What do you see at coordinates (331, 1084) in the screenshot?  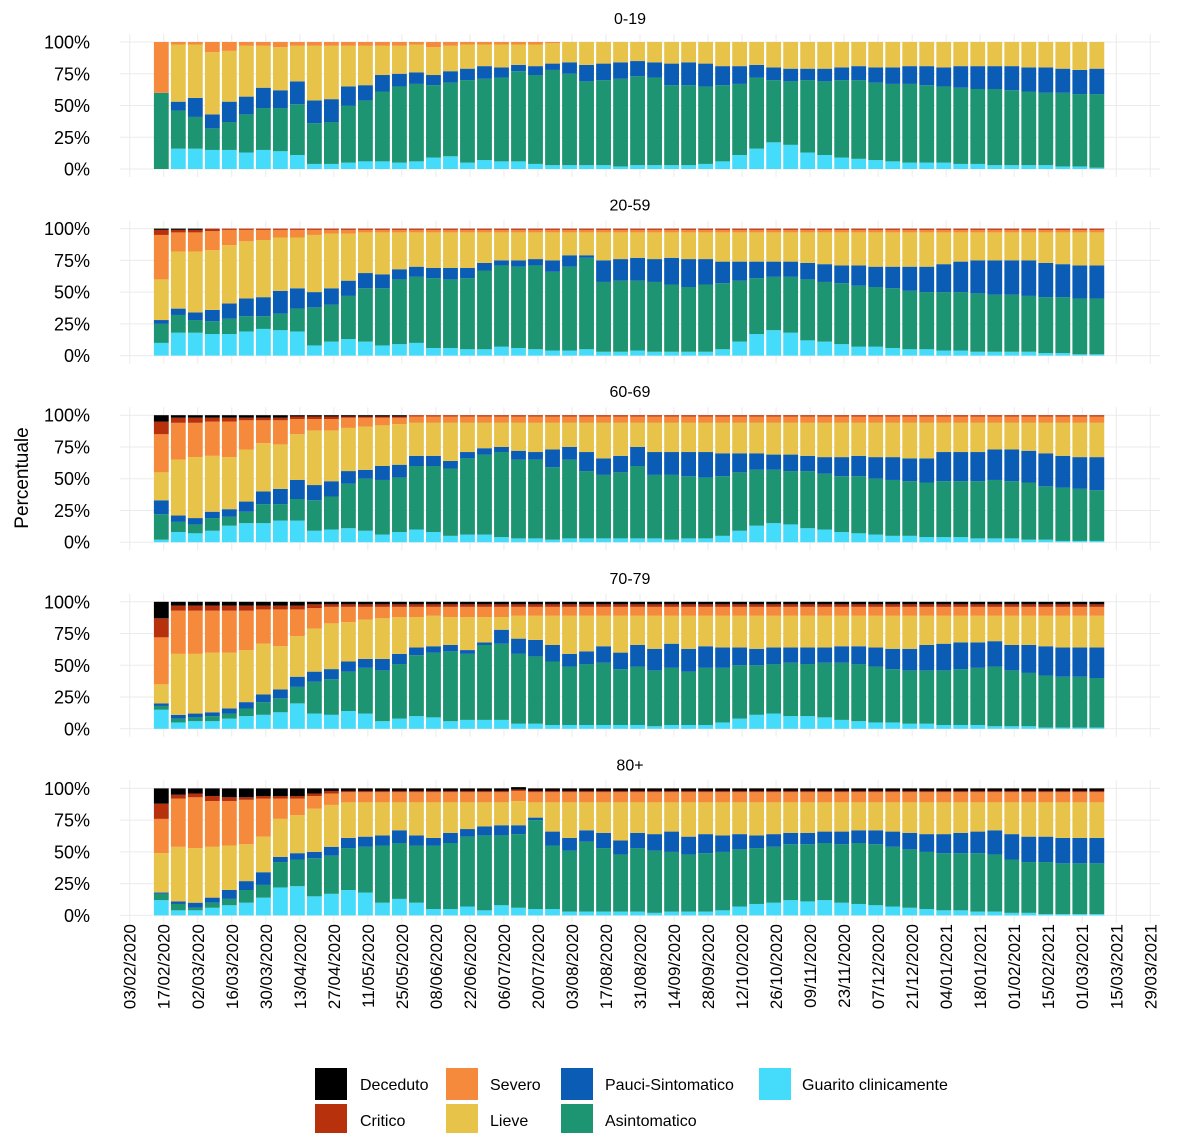 I see `legend-key` at bounding box center [331, 1084].